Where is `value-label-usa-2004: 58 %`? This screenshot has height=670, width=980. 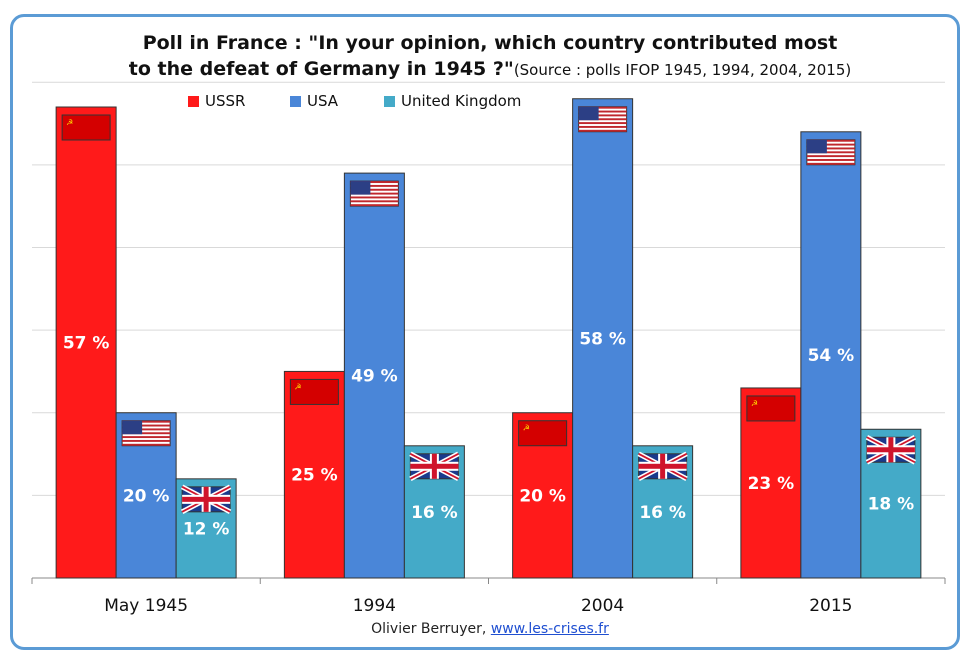
value-label-usa-2004: 58 % is located at coordinates (602, 339).